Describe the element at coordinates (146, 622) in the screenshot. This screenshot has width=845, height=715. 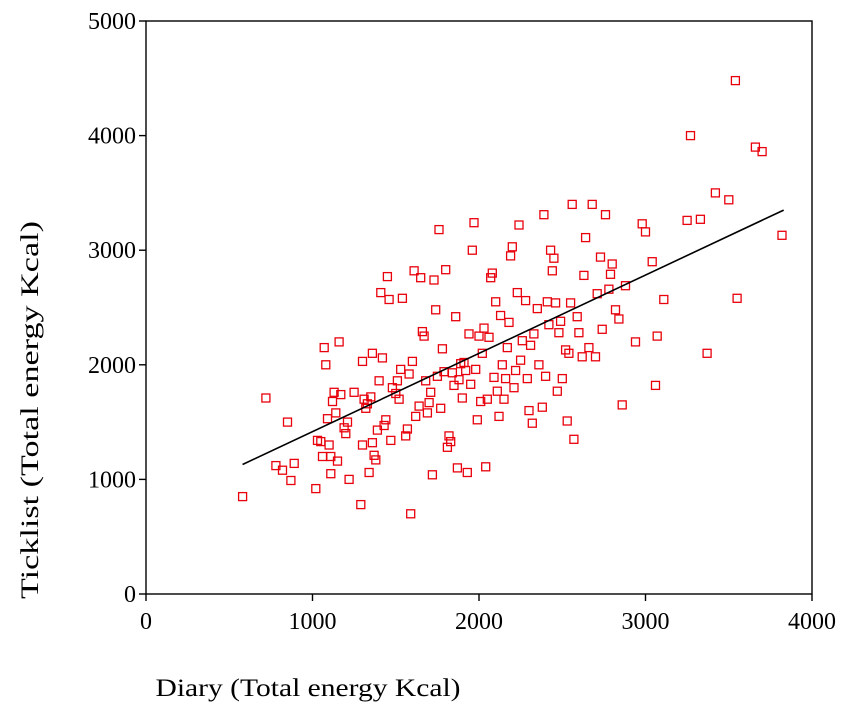
I see `x-tick-label: 0` at that location.